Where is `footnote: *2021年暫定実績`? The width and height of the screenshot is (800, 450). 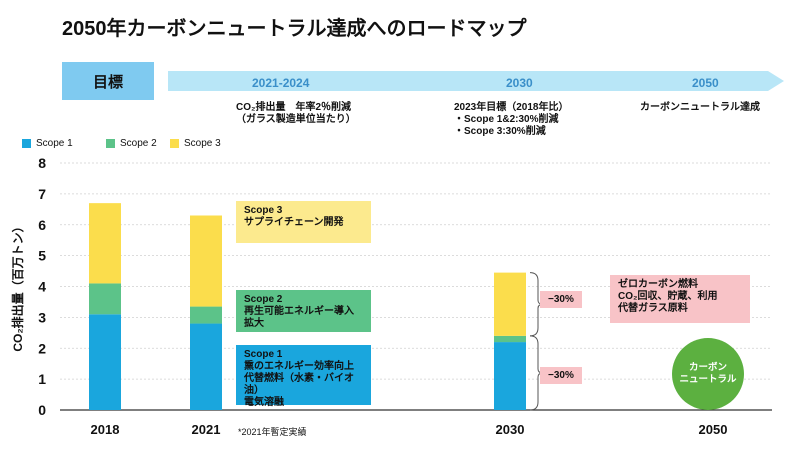
footnote: *2021年暫定実績 is located at coordinates (272, 432).